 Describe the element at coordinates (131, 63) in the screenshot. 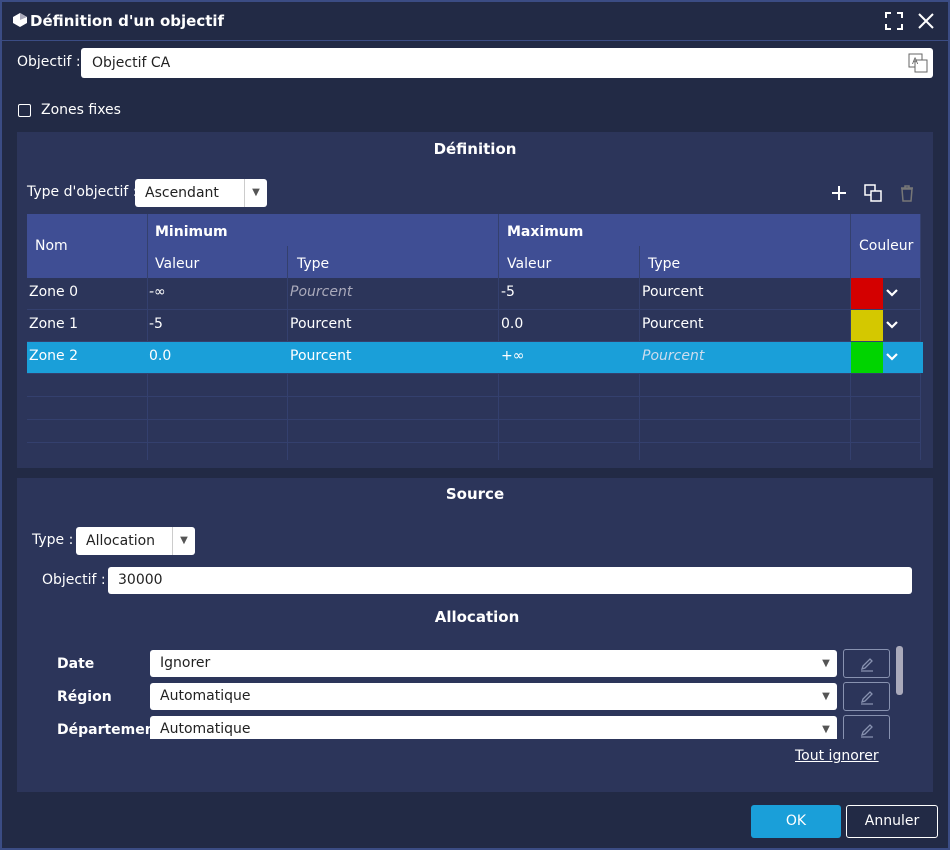

I see `objective-value: Objectif CA` at that location.